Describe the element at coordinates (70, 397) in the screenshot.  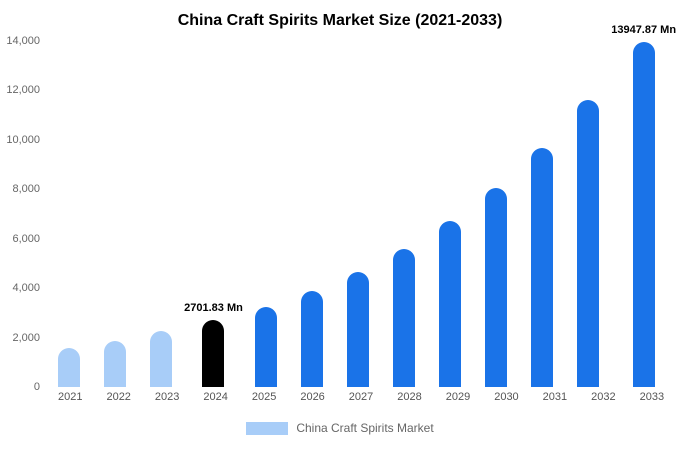
I see `x-tick-label: 2021` at that location.